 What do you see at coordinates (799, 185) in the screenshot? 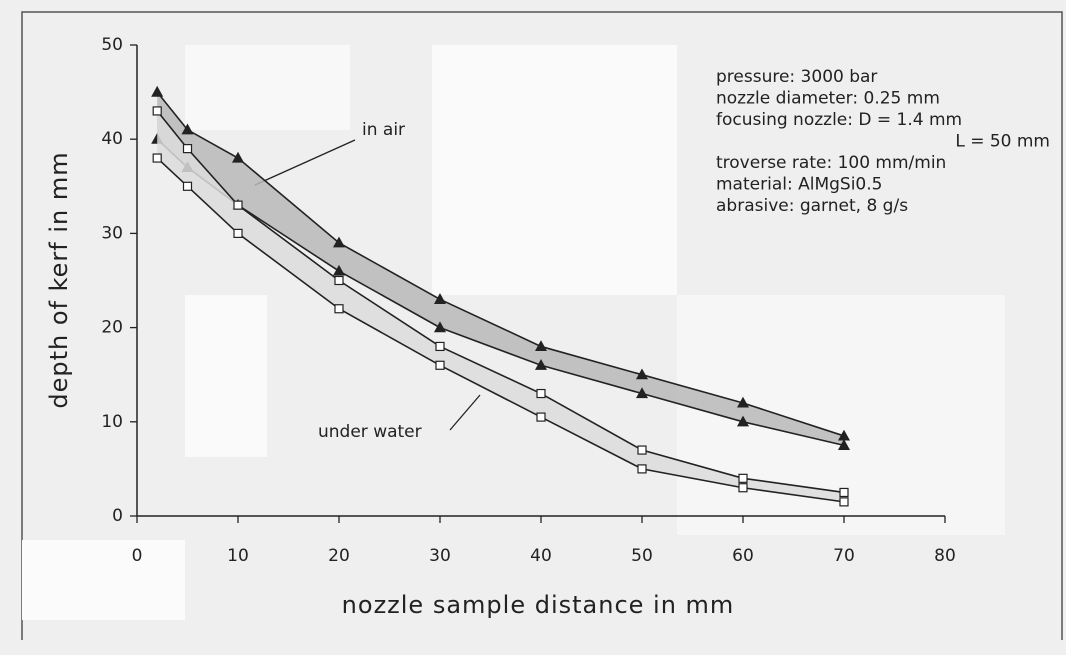
I see `info-line: material: AlMgSi0.5` at bounding box center [799, 185].